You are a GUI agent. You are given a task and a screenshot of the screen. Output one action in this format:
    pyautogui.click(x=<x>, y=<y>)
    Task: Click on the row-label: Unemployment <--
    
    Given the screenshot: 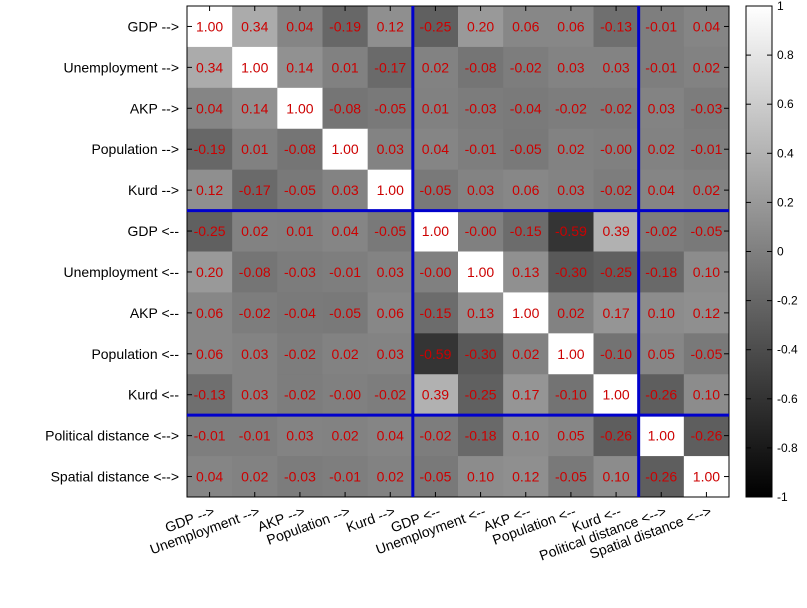 What is the action you would take?
    pyautogui.click(x=121, y=272)
    